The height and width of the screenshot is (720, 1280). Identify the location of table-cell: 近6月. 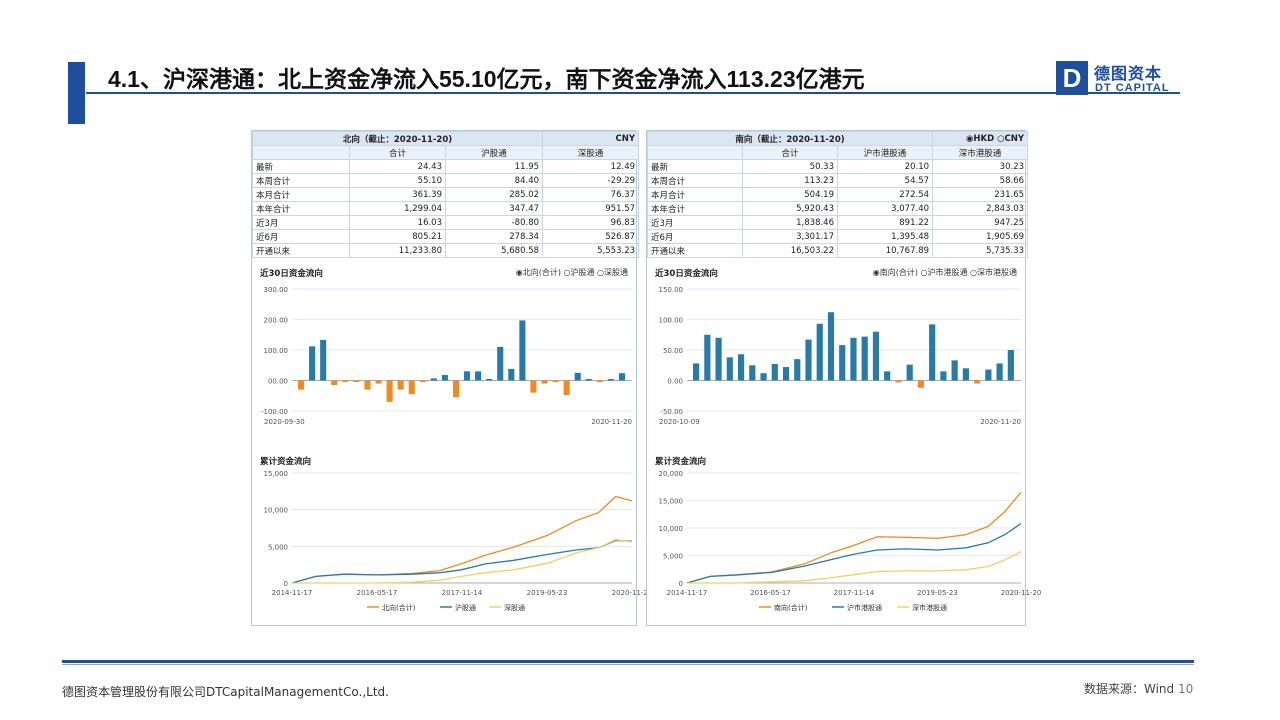
(695, 236).